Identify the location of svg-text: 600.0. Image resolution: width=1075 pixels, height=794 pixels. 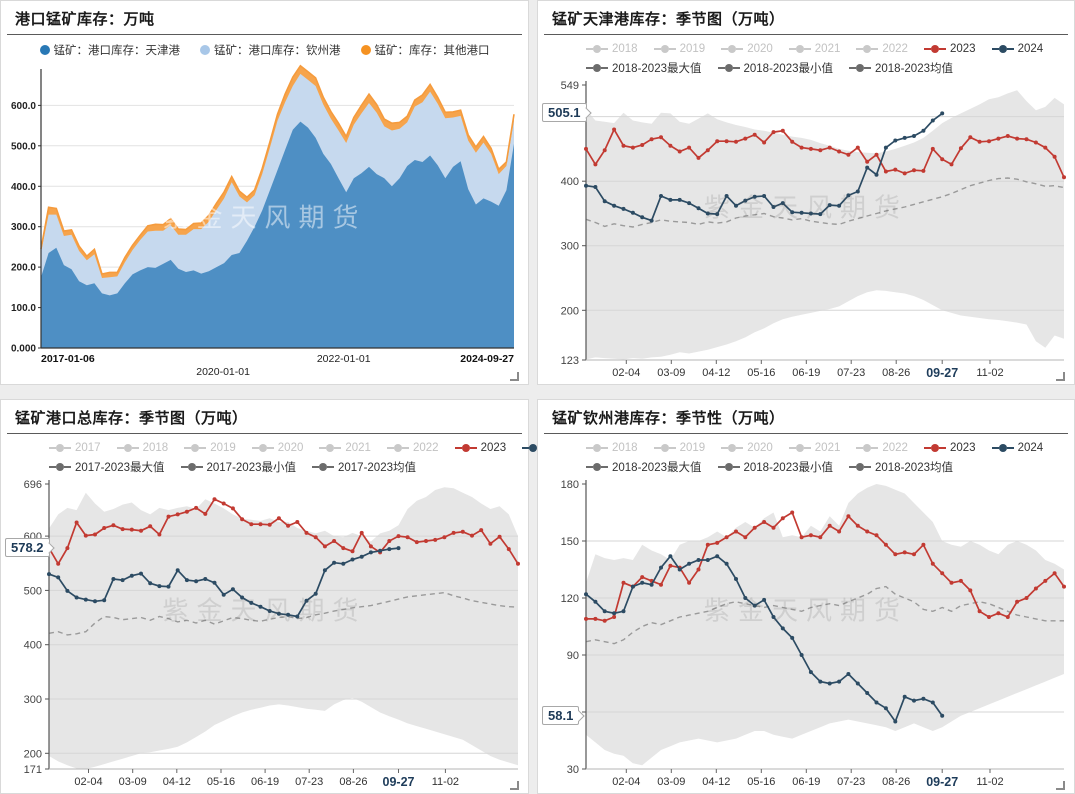
(23, 106).